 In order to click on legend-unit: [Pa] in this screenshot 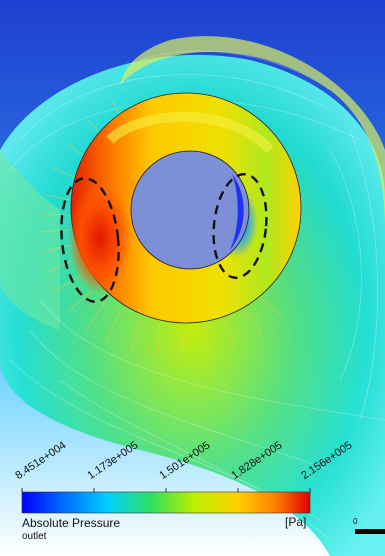, I will do `click(296, 522)`.